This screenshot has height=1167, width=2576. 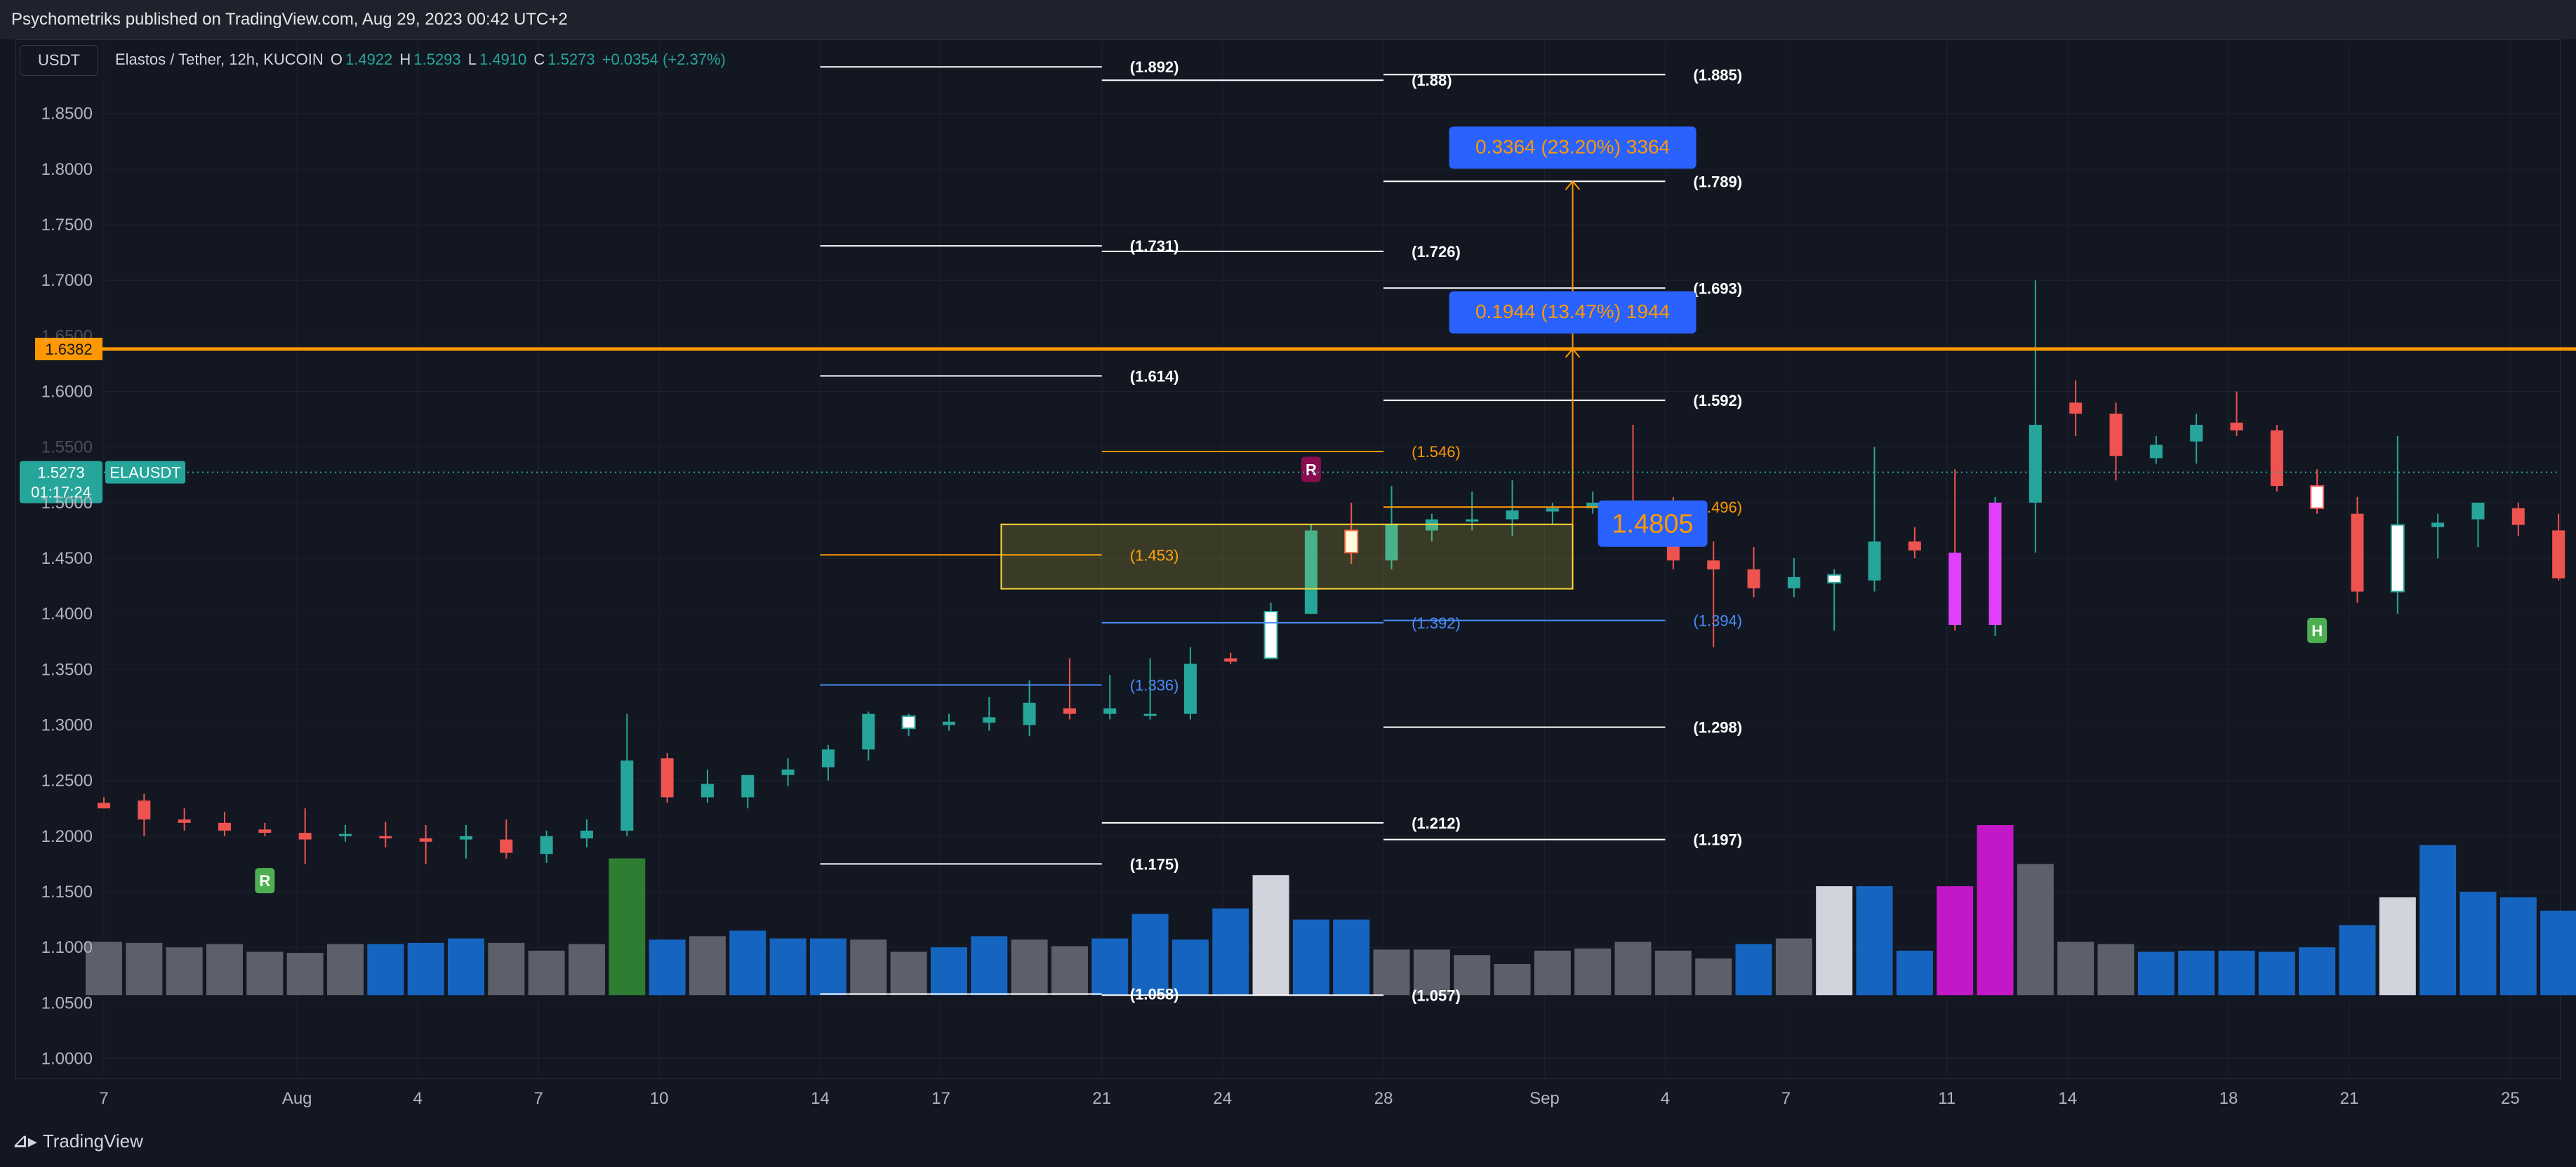 I want to click on y-axis-tick-label: 1.1500, so click(x=67, y=892).